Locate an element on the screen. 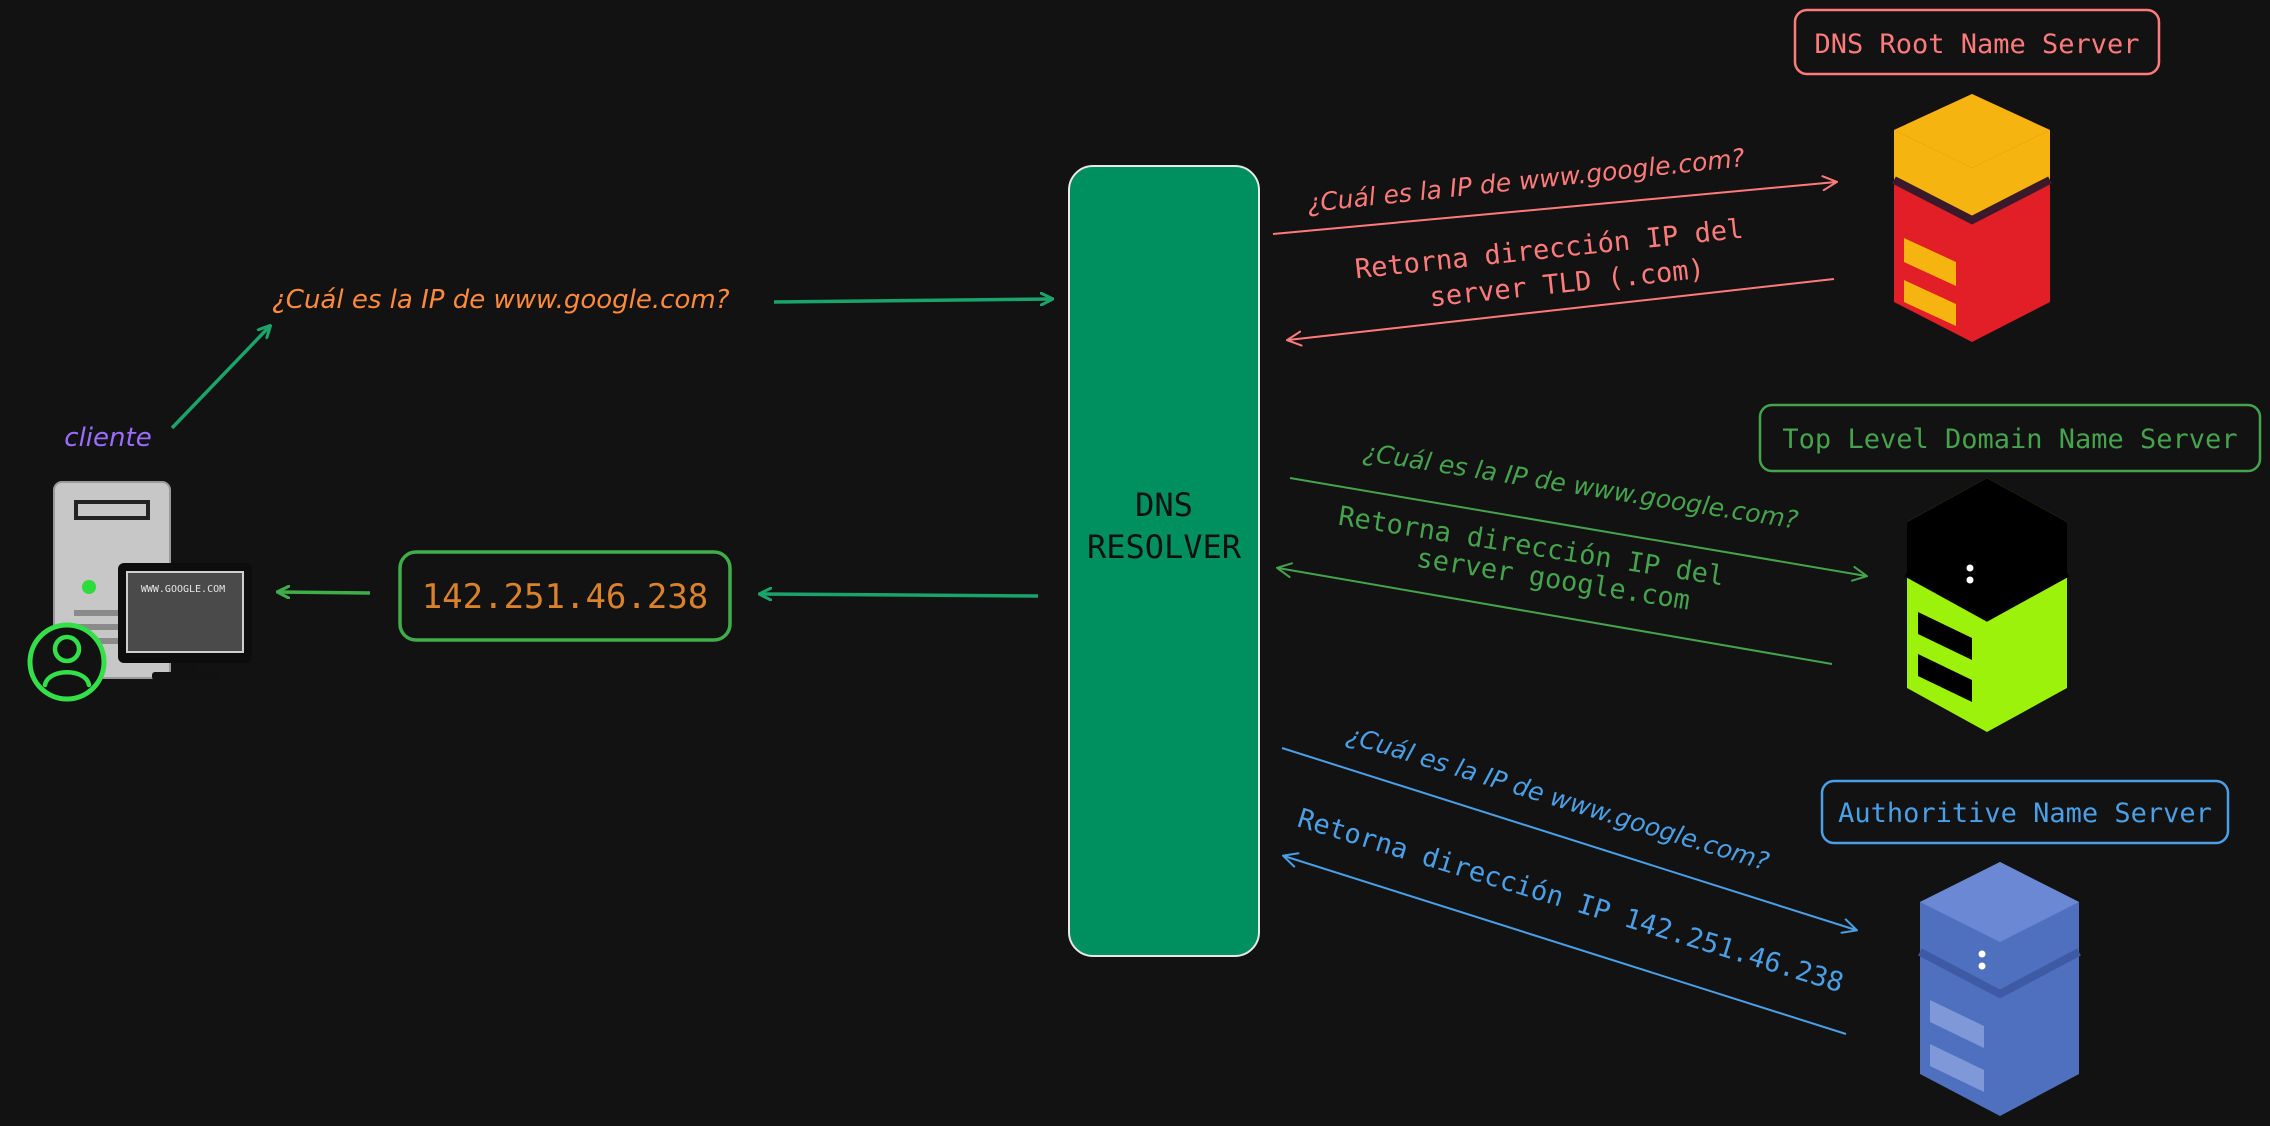  client-label: cliente is located at coordinates (107, 438).